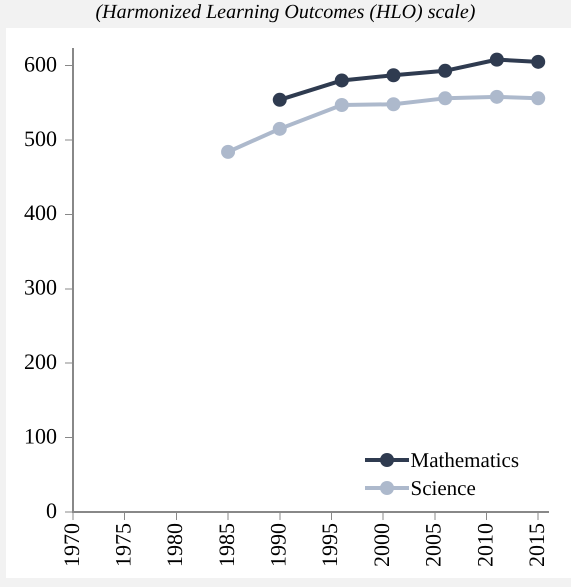 This screenshot has width=571, height=587. I want to click on y-tick-label: 300, so click(40, 287).